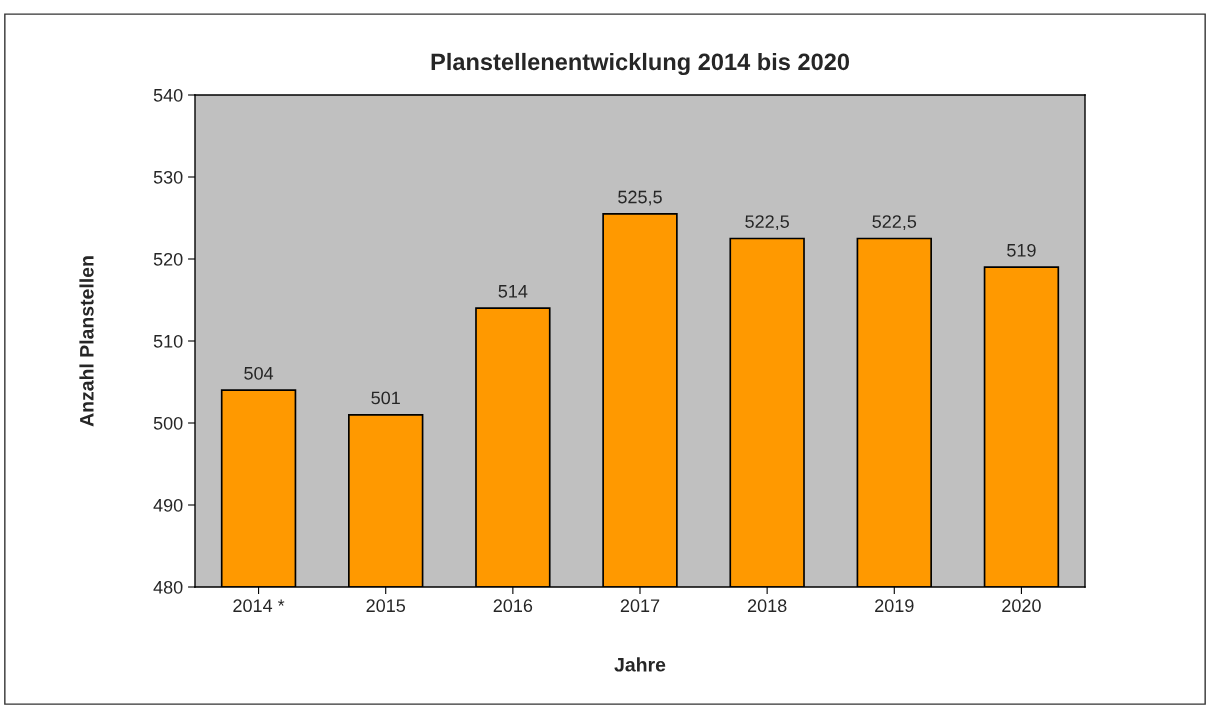 The image size is (1210, 707). I want to click on x-tick-label: 2015, so click(386, 606).